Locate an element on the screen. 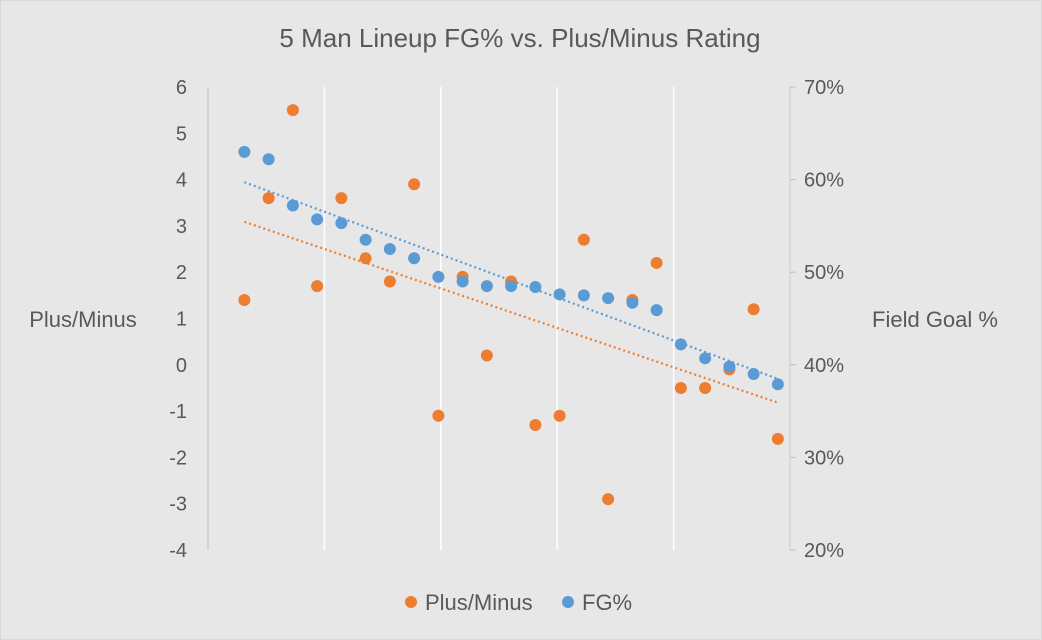 The height and width of the screenshot is (640, 1042). left-tick-label: 5 is located at coordinates (181, 134).